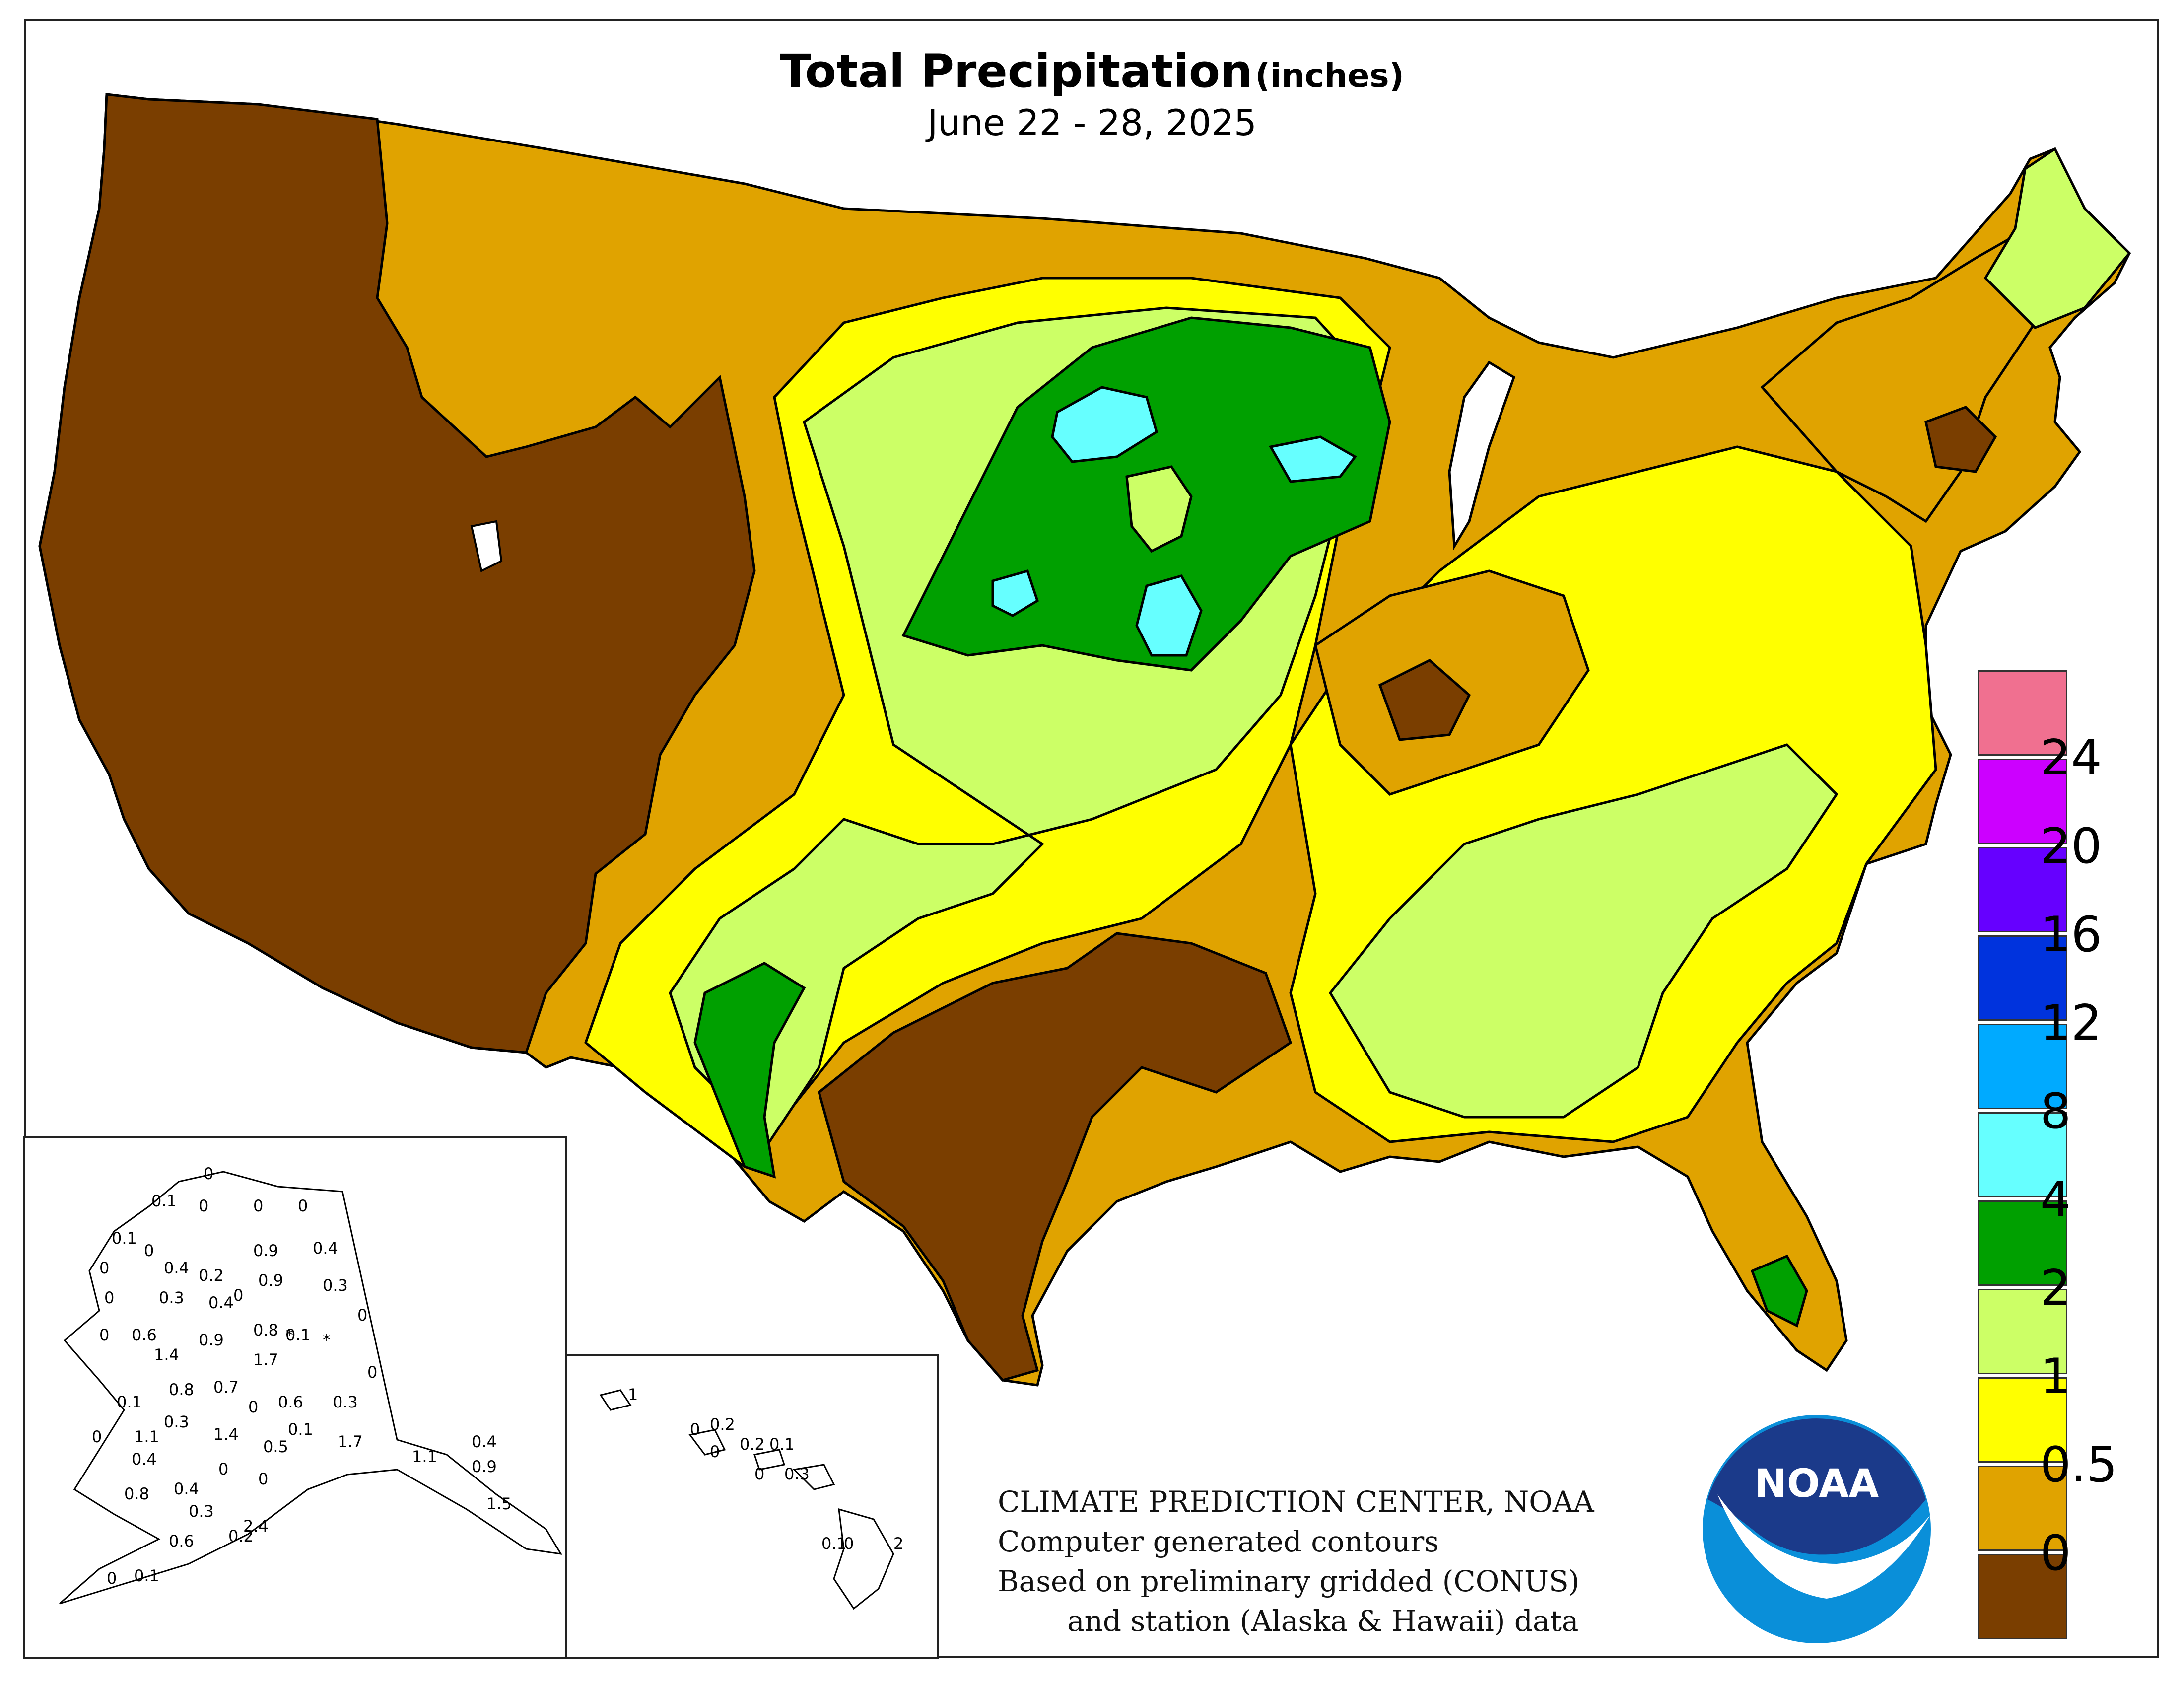 Image resolution: width=2184 pixels, height=1688 pixels. I want to click on hawaii-station-value: 0.3, so click(797, 1474).